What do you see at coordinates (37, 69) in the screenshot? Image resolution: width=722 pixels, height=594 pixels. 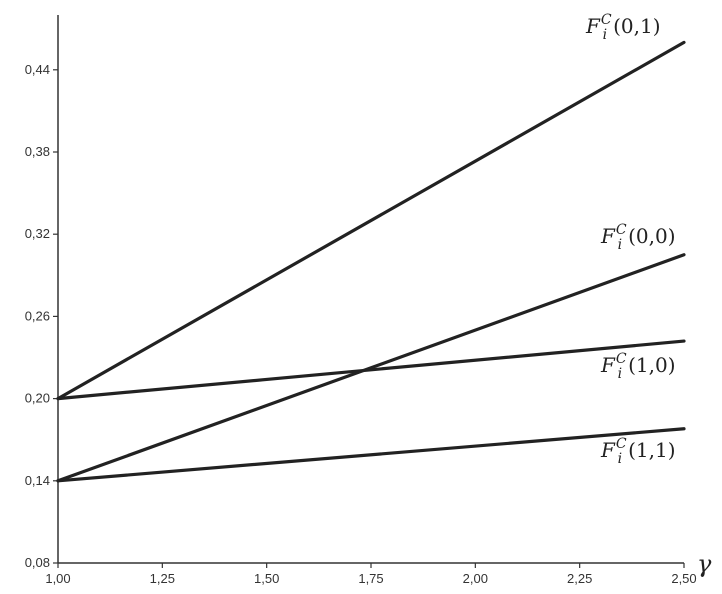 I see `y-tick-label: 0,44` at bounding box center [37, 69].